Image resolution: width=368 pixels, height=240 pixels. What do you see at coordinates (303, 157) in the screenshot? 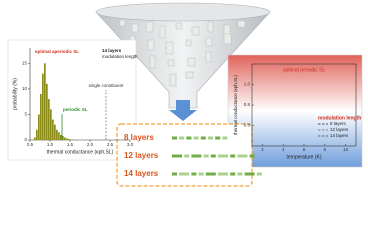
I see `x-axis-label: temperature (K)` at bounding box center [303, 157].